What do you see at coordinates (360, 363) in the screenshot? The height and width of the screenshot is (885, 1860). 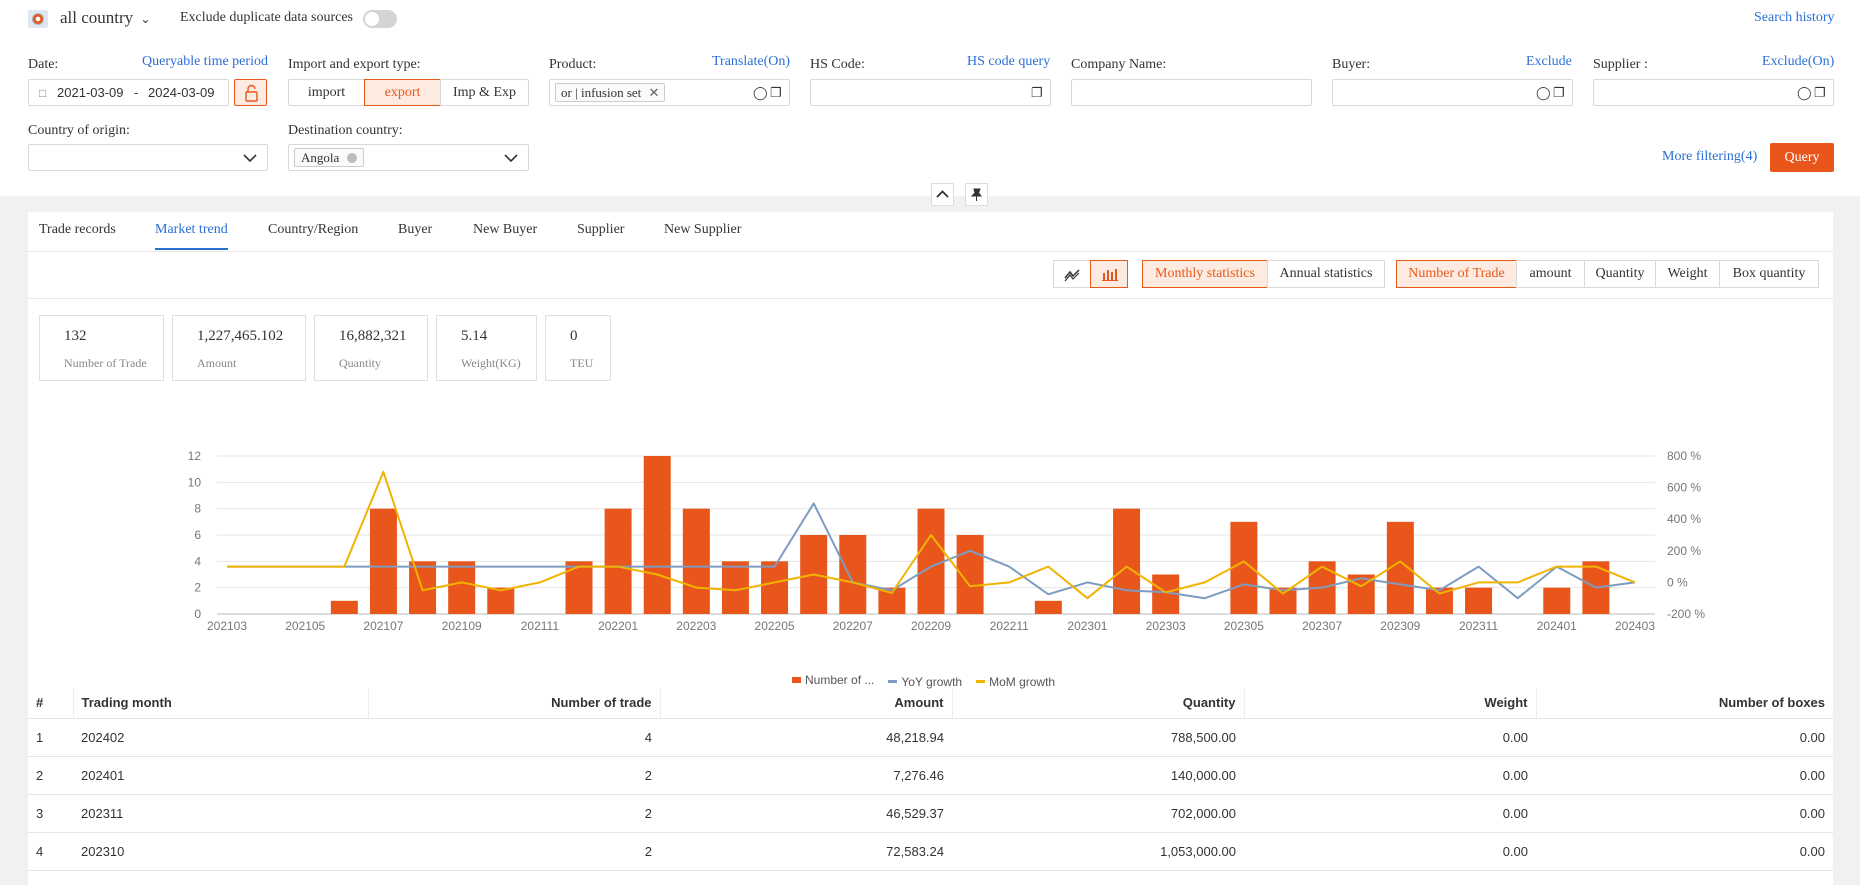 I see `stat-label: Quantity` at bounding box center [360, 363].